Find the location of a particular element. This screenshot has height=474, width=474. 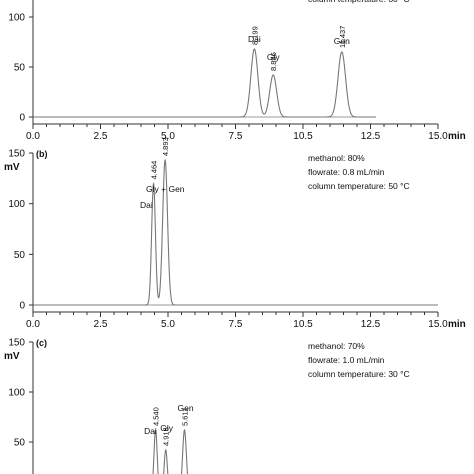

peak-retention-time: 8.896 is located at coordinates (273, 61).